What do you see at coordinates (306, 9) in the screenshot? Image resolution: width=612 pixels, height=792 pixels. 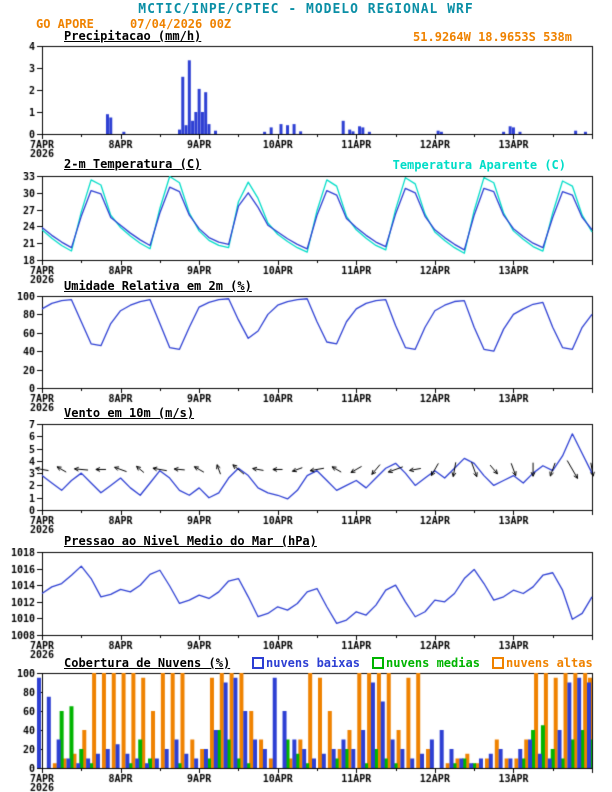 I see `page-title: MCTIC/INPE/CPTEC - MODELO REGIONAL WRF` at bounding box center [306, 9].